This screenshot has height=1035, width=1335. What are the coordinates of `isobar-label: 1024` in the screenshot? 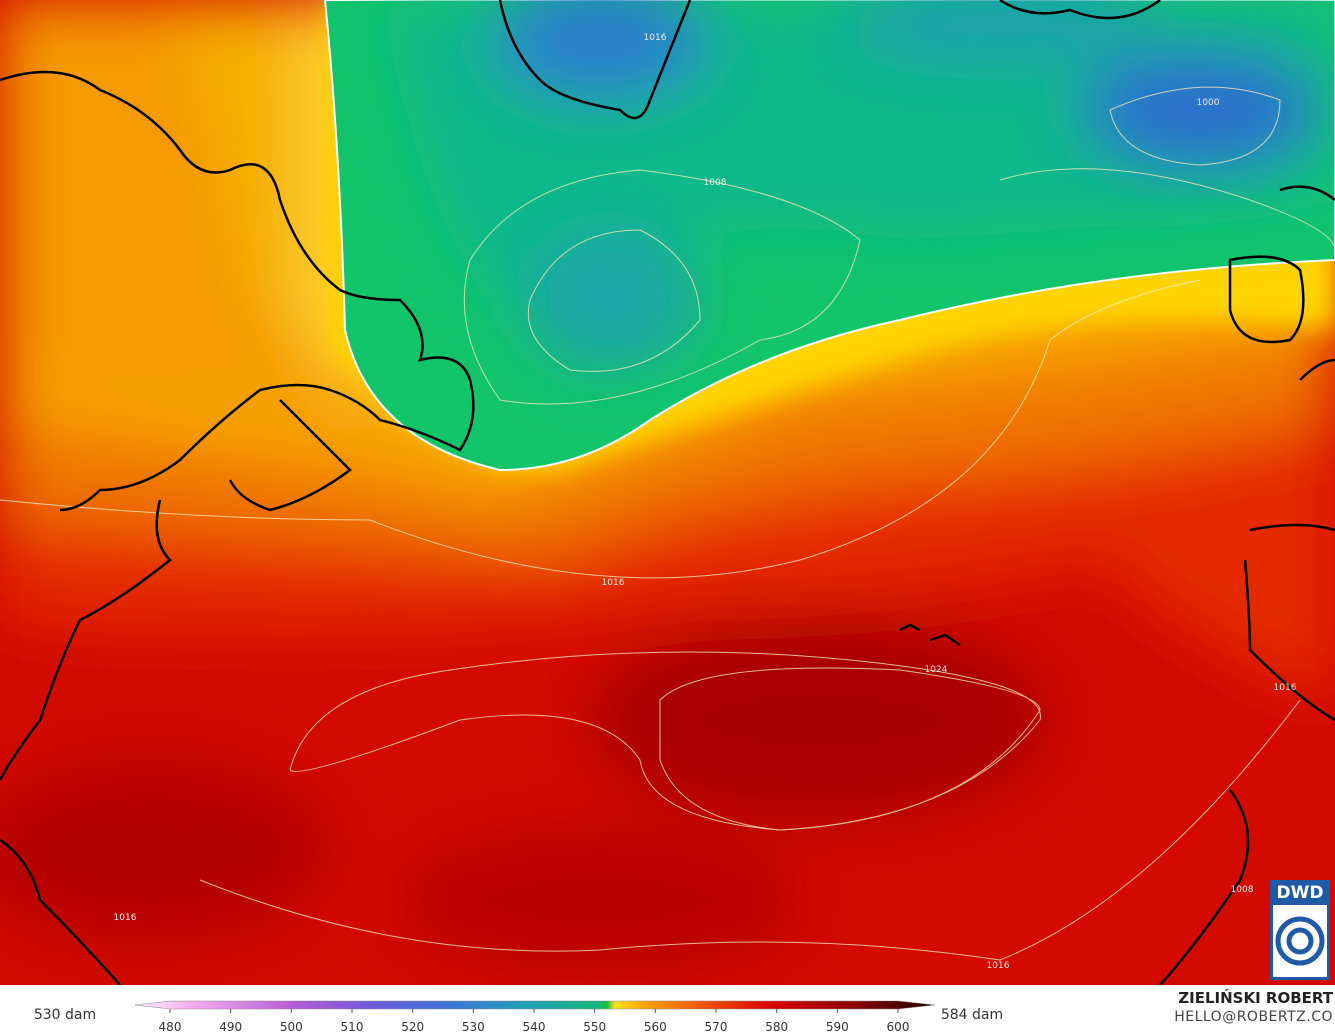 It's located at (936, 670).